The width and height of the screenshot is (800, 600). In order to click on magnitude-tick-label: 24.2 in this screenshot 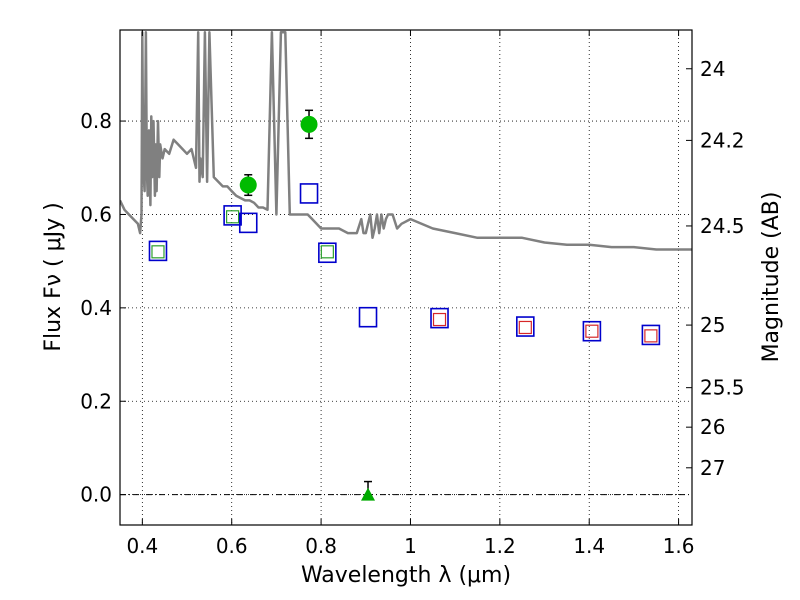, I will do `click(722, 140)`.